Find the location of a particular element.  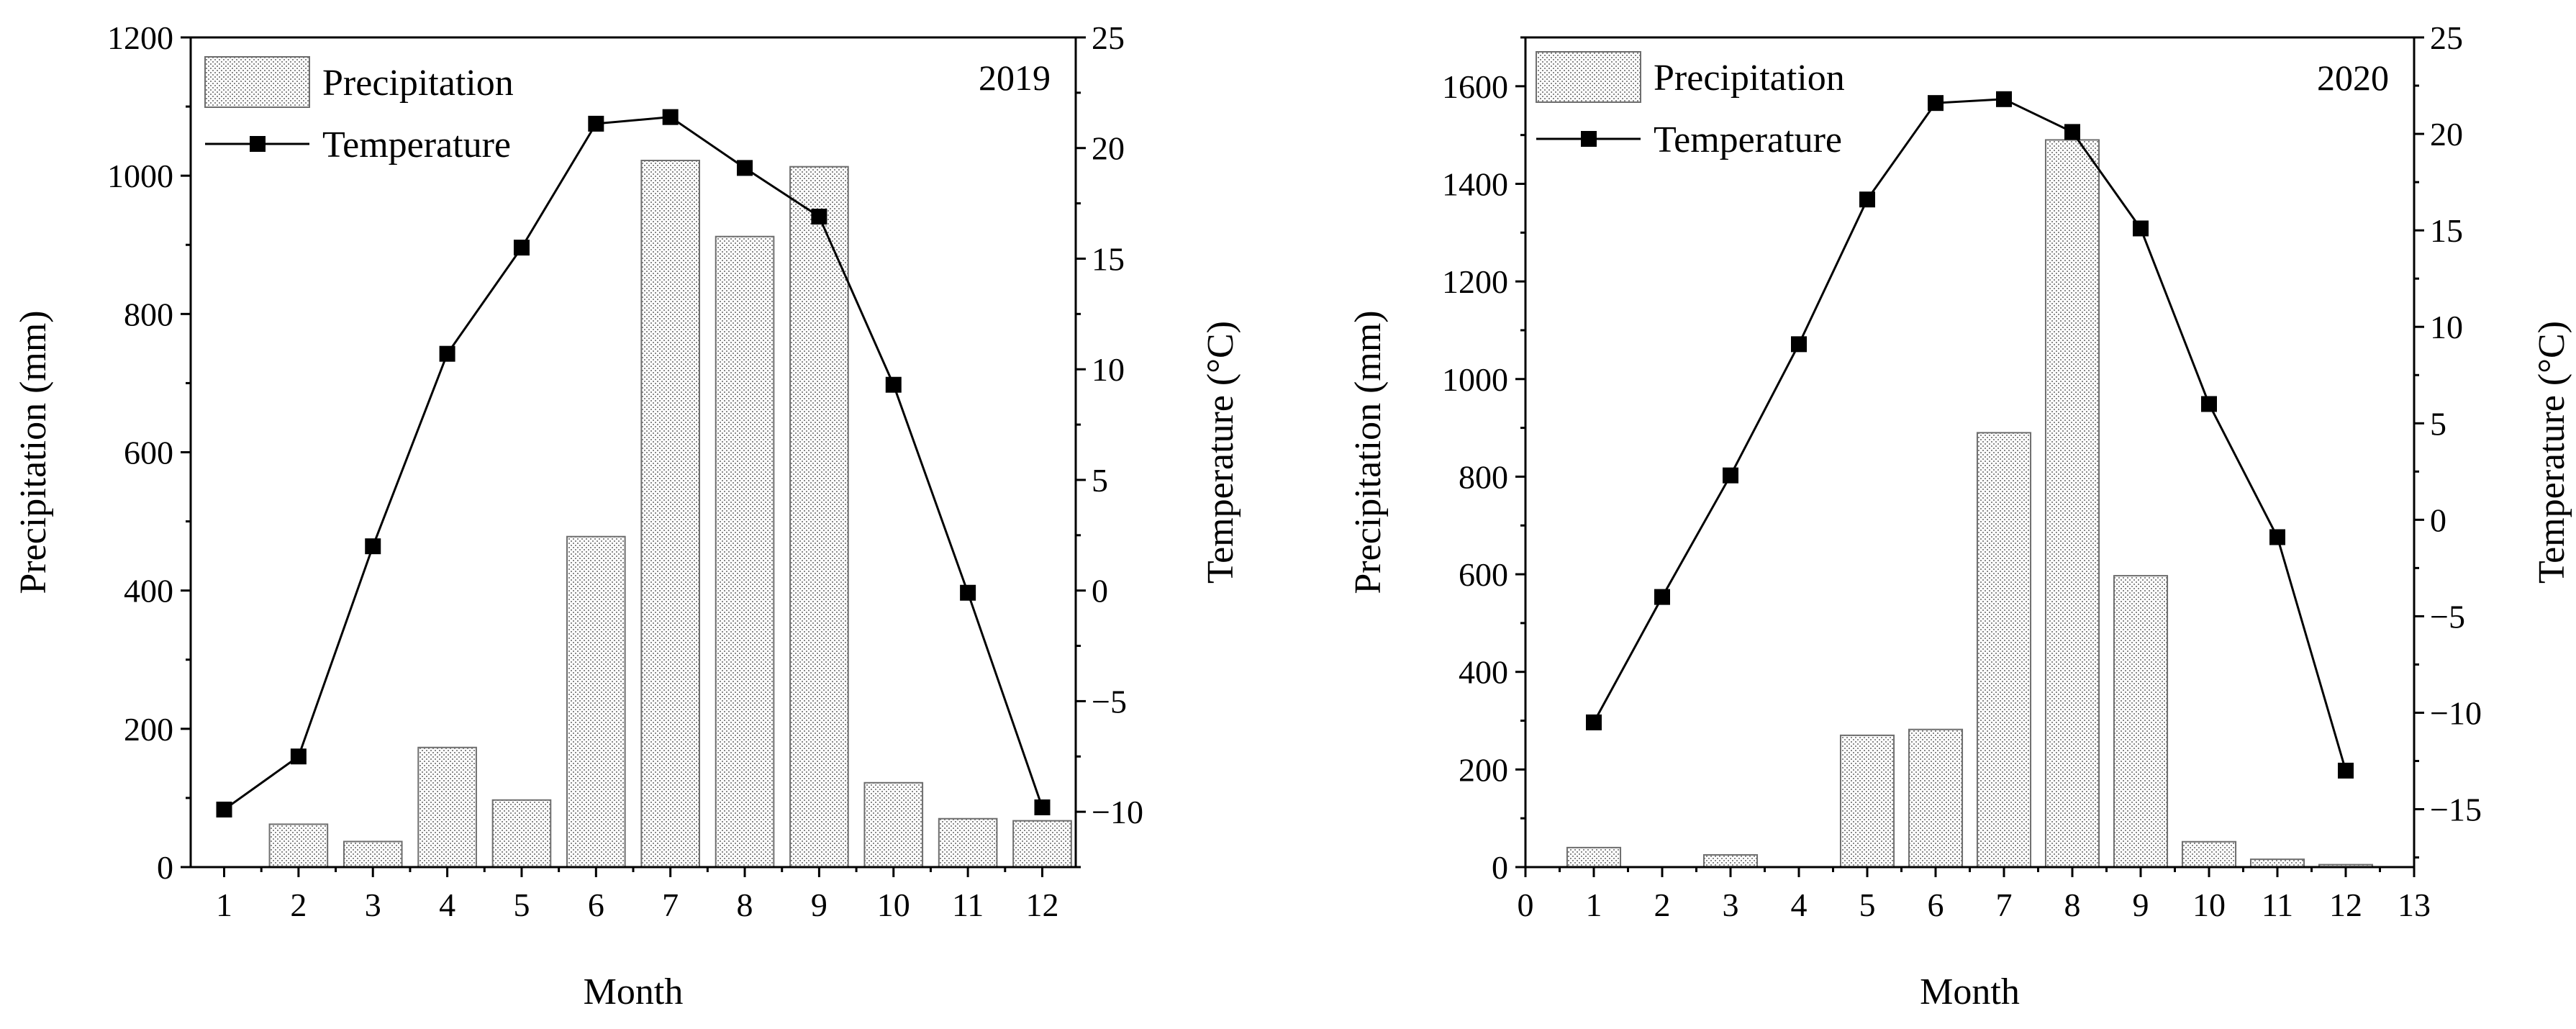

x-tick-label: 8 is located at coordinates (745, 905).